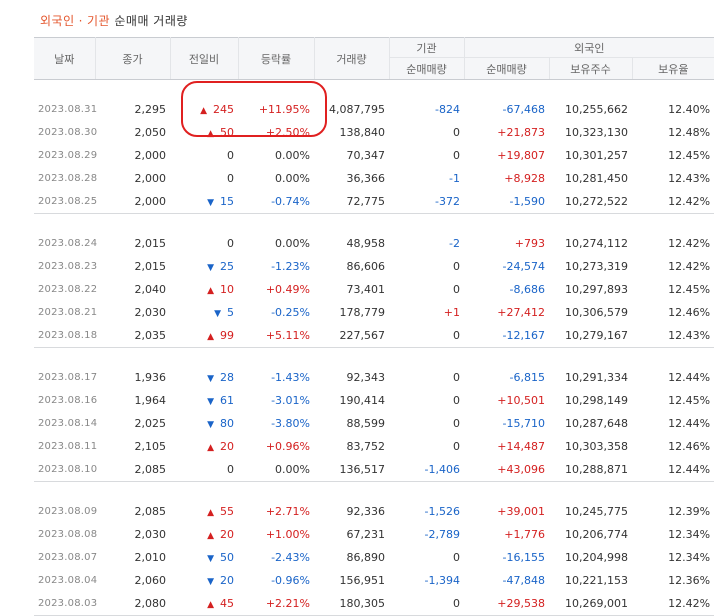  Describe the element at coordinates (68, 132) in the screenshot. I see `cell-date: 2023.08.30` at that location.